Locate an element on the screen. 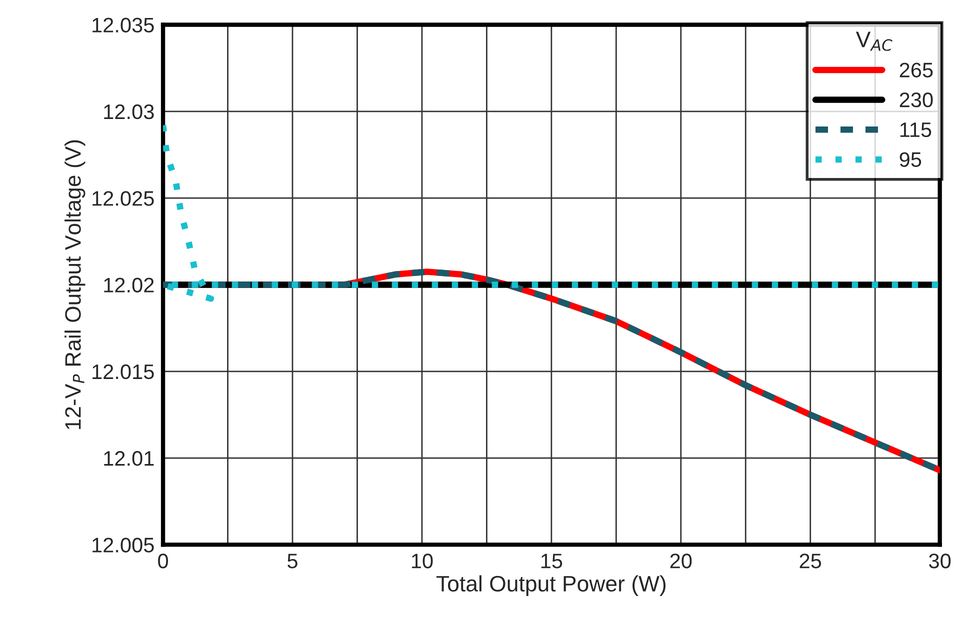 The height and width of the screenshot is (619, 959). y-axis-title: 12-V$_{P}$ Rail Output Voltage (V) is located at coordinates (75, 285).